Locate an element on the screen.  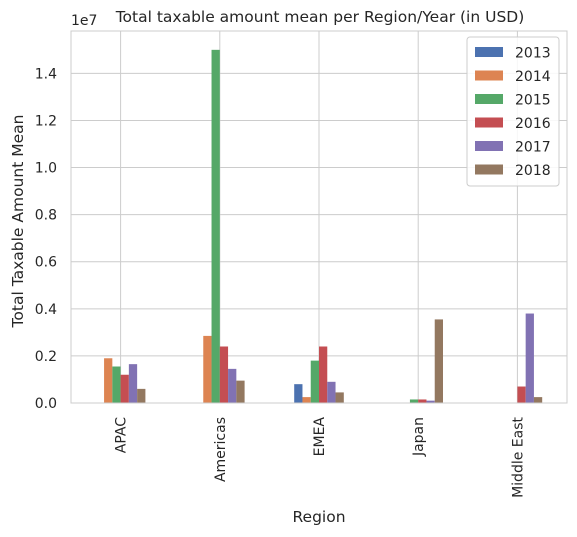
y-multiplier-label: 1e7 is located at coordinates (84, 21).